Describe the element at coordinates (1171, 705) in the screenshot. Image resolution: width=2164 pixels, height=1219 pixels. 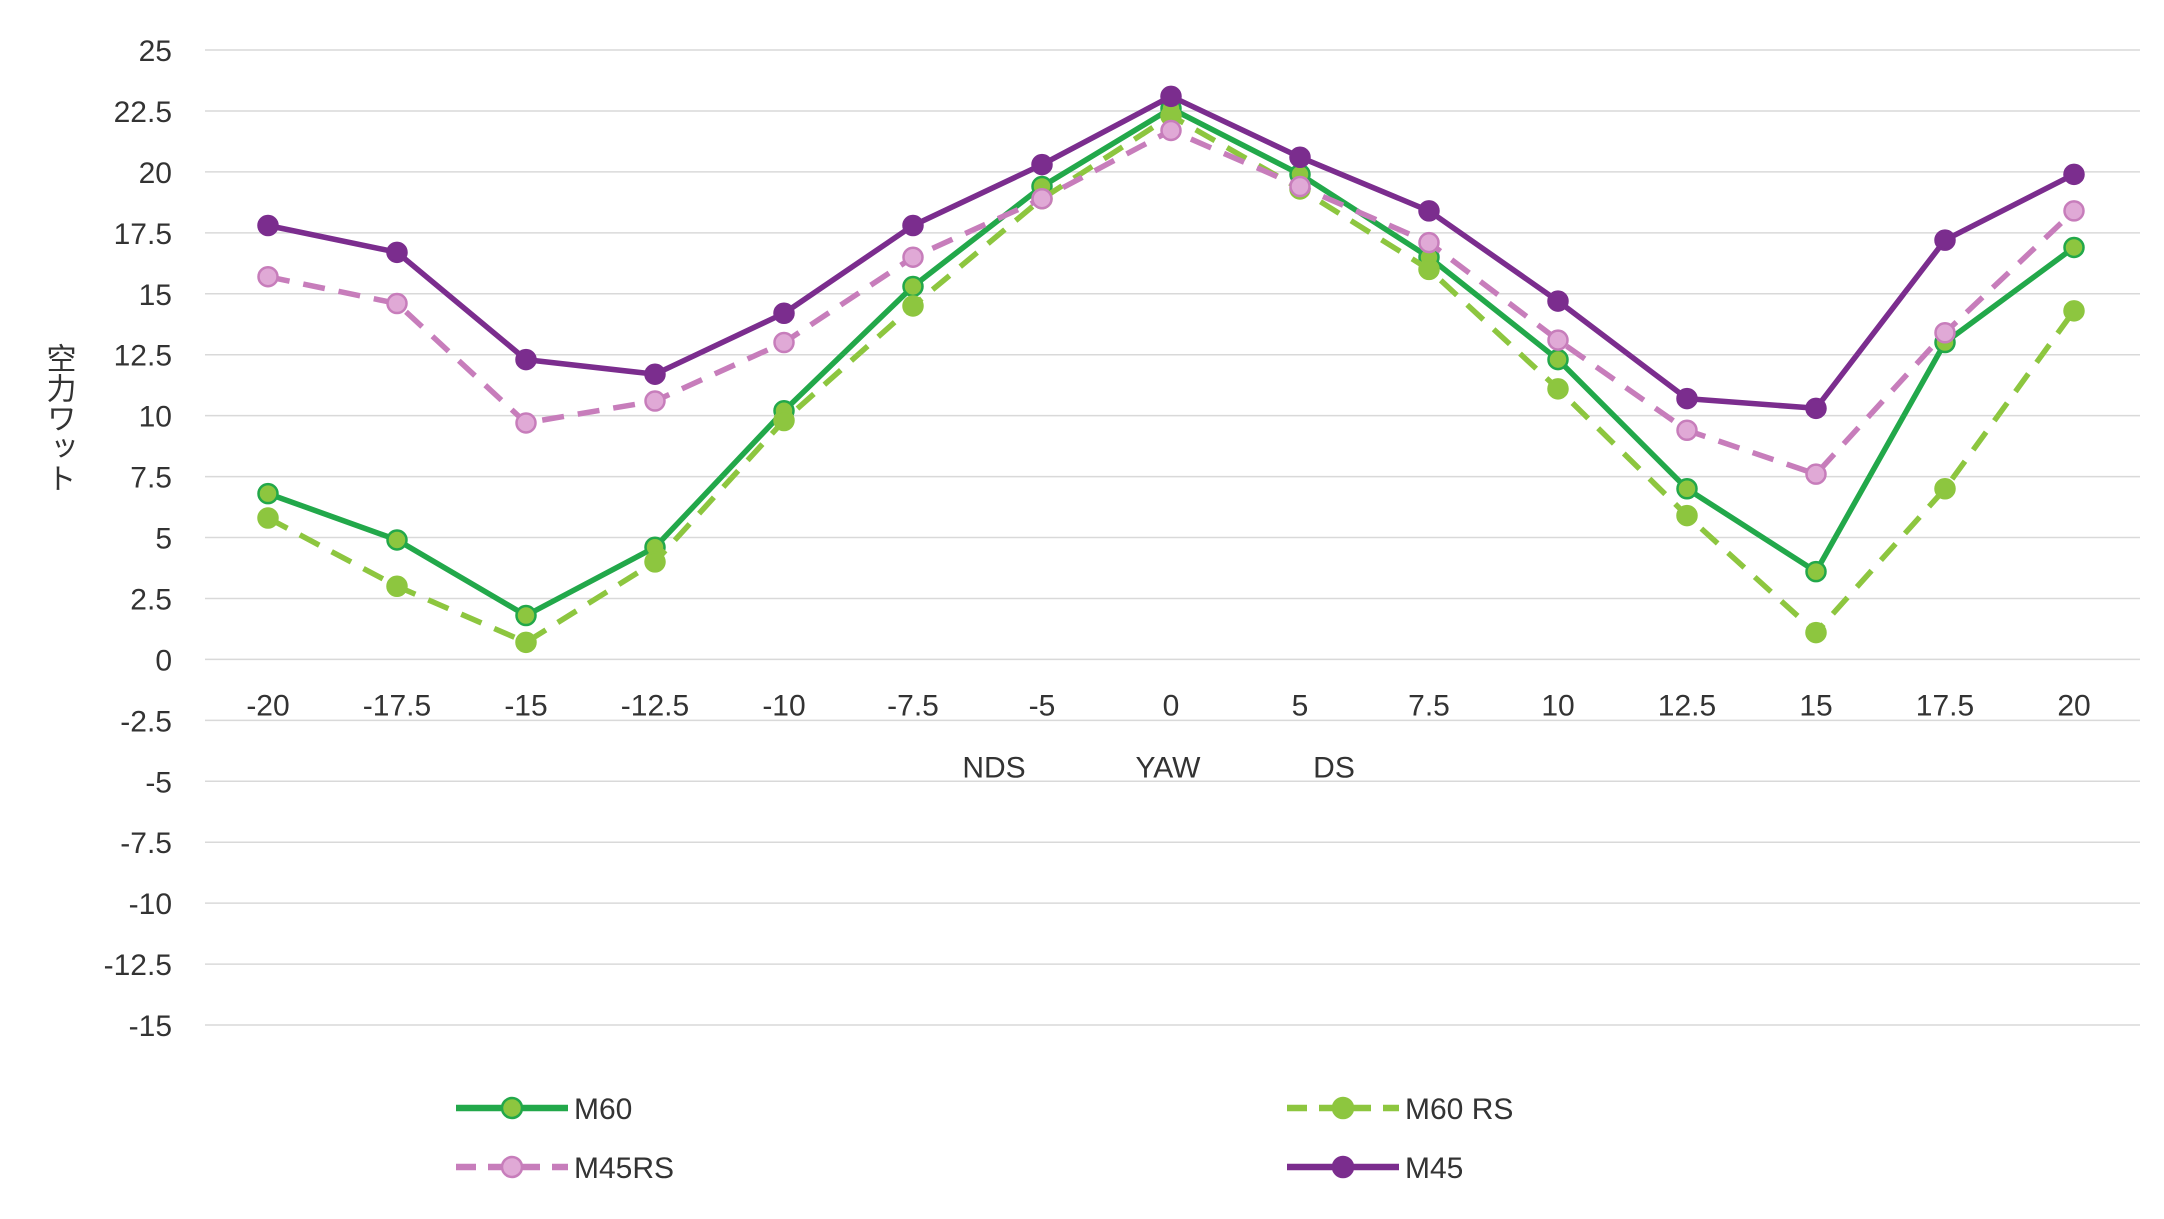
I see `x-tick-label: 0` at that location.